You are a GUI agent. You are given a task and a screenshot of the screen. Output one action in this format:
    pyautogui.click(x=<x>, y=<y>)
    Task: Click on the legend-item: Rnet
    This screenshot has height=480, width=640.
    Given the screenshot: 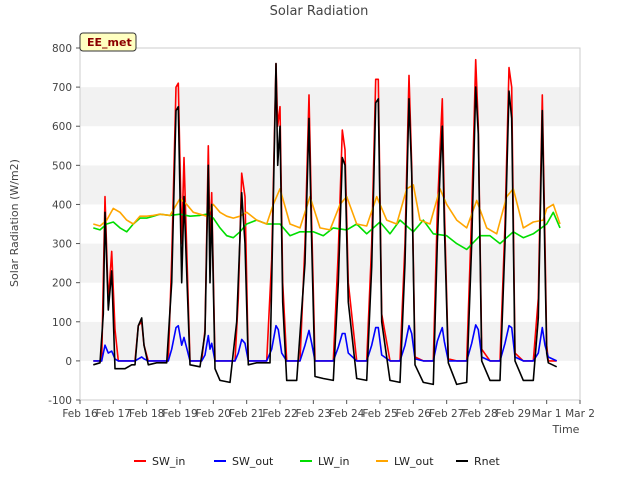 What is the action you would take?
    pyautogui.click(x=478, y=461)
    